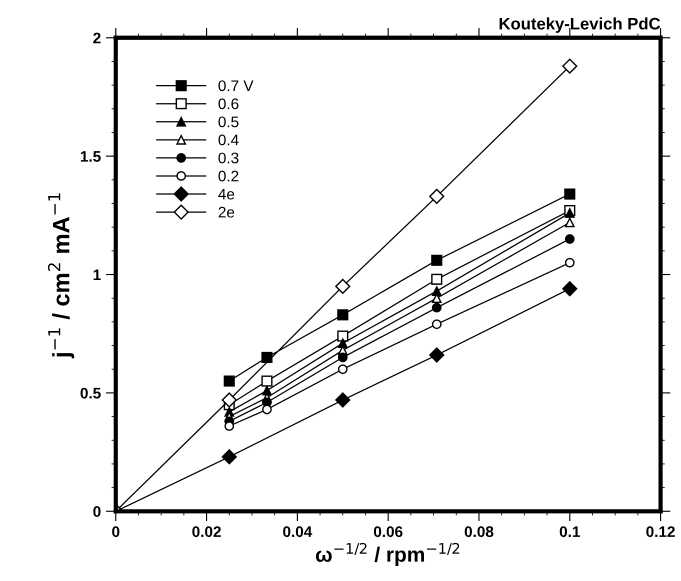 This screenshot has height=581, width=681. Describe the element at coordinates (570, 532) in the screenshot. I see `x-tick-label: 0.1` at that location.